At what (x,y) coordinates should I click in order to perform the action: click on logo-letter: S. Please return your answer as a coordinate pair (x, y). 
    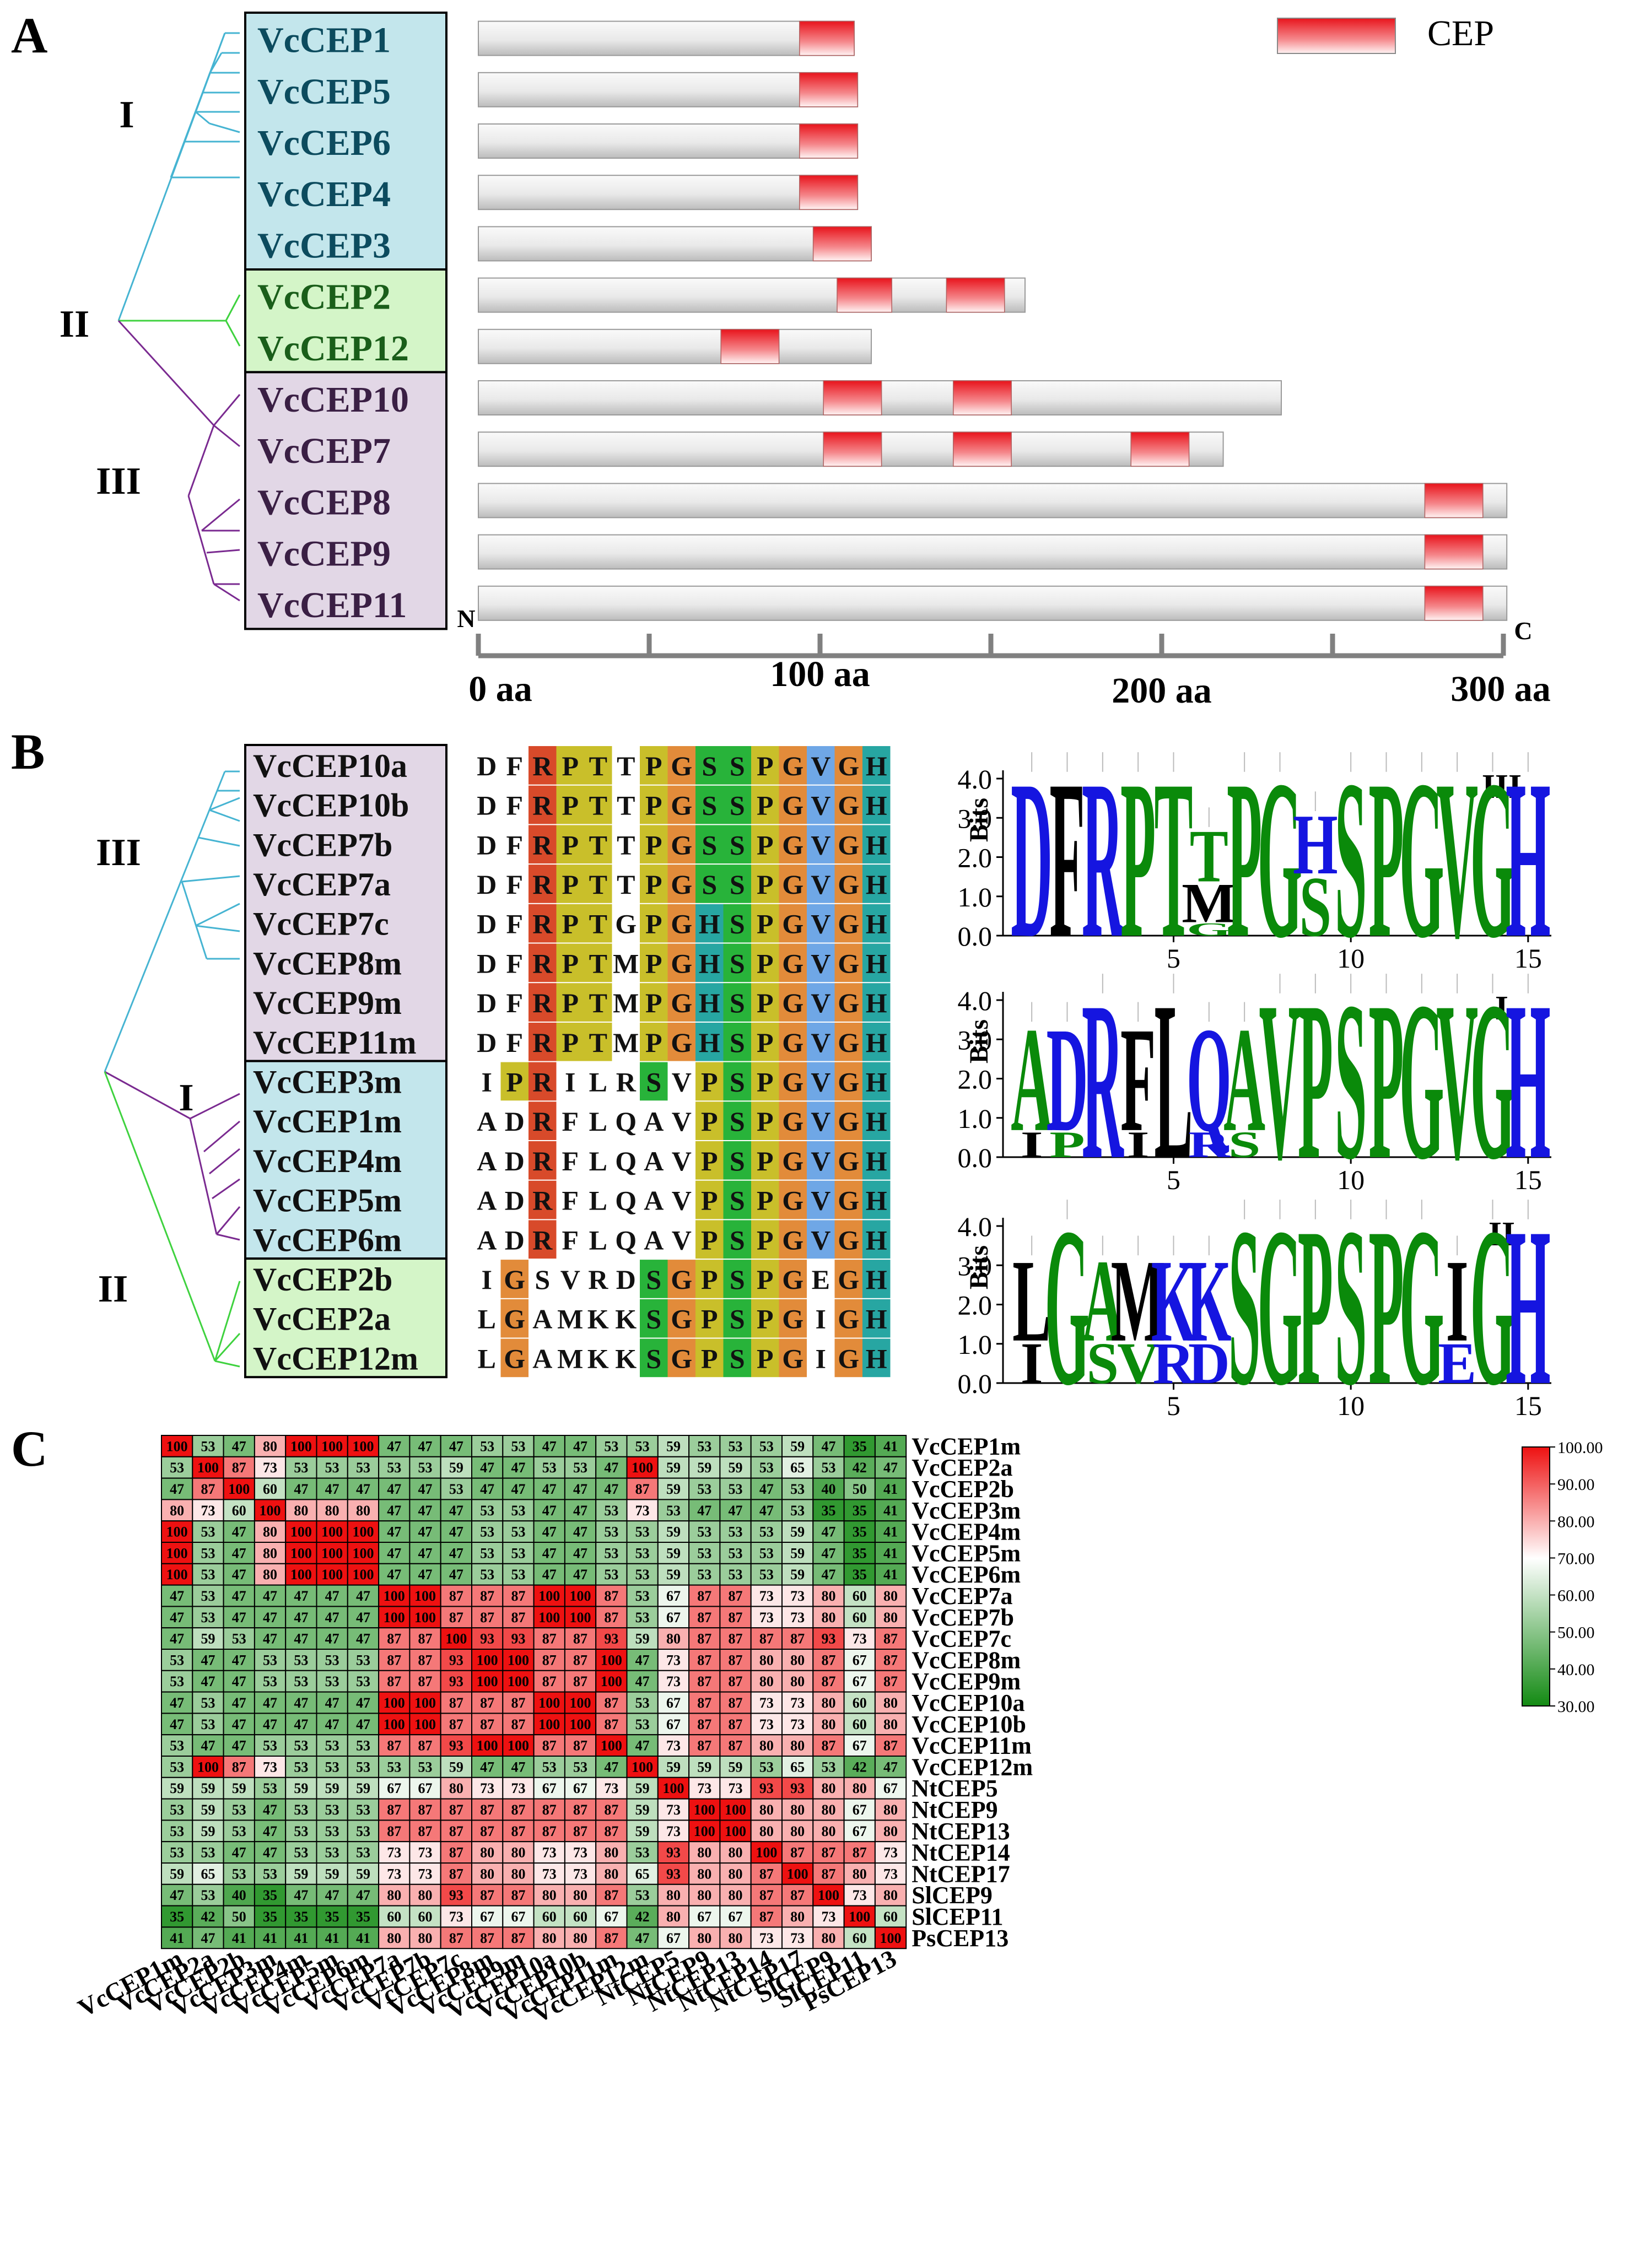
    Looking at the image, I should click on (1244, 1145).